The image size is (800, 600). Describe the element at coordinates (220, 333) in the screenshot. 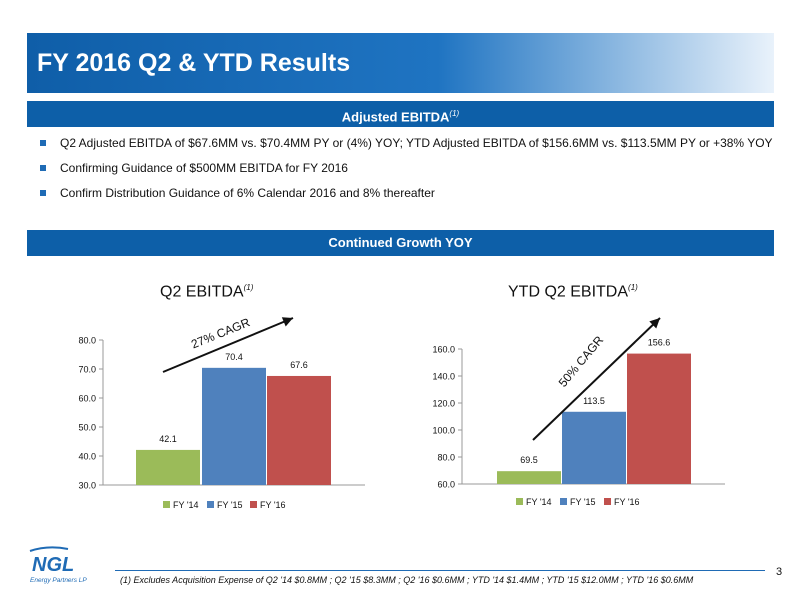

I see `cagr-annotation: 27% CAGR` at that location.